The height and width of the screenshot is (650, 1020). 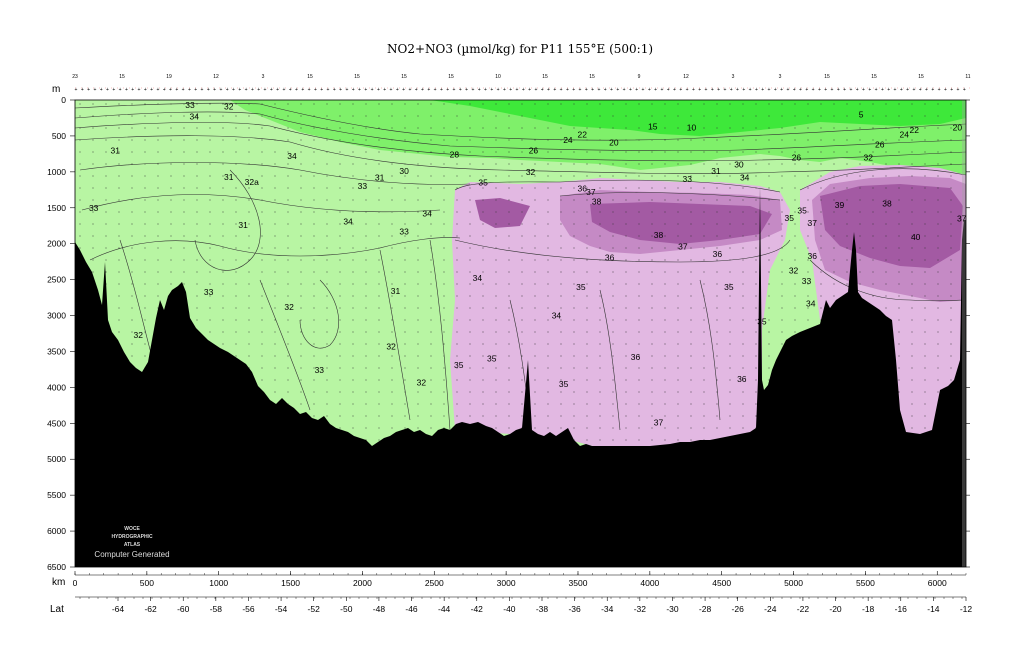 I want to click on lat-tick-label: -48, so click(x=379, y=609).